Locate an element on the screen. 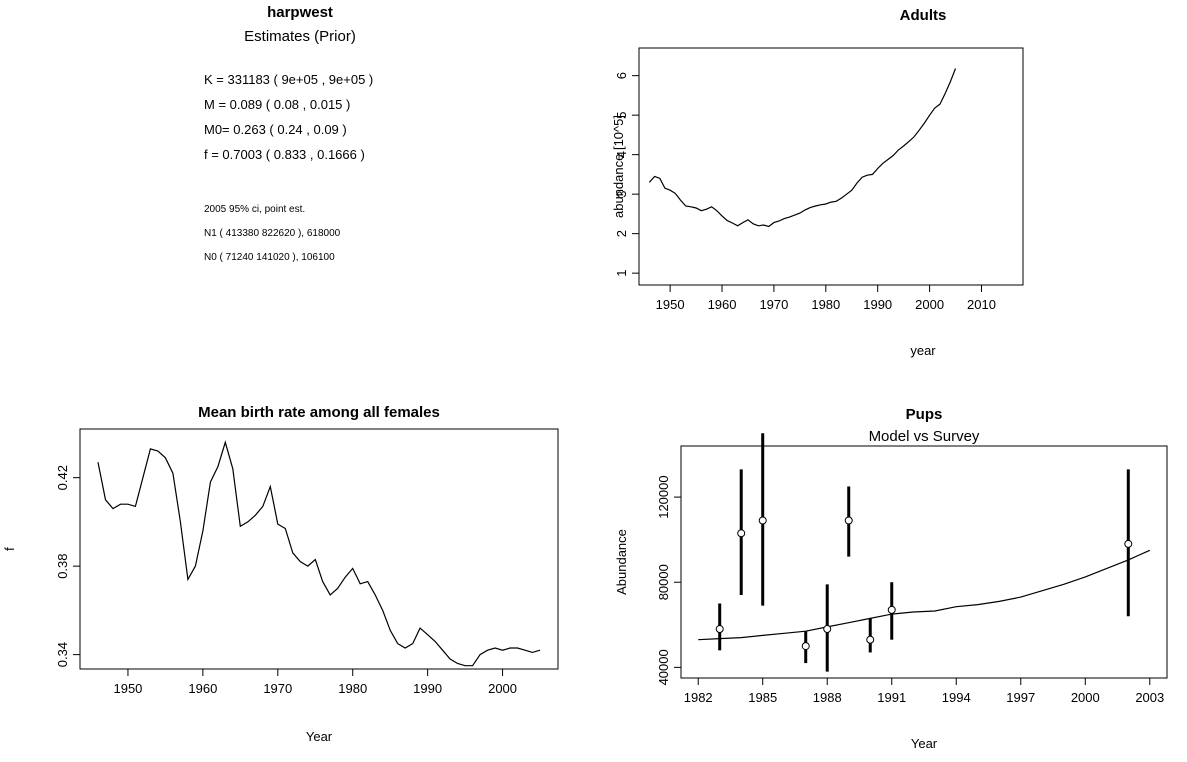  info-title: harpwest is located at coordinates (300, 12).